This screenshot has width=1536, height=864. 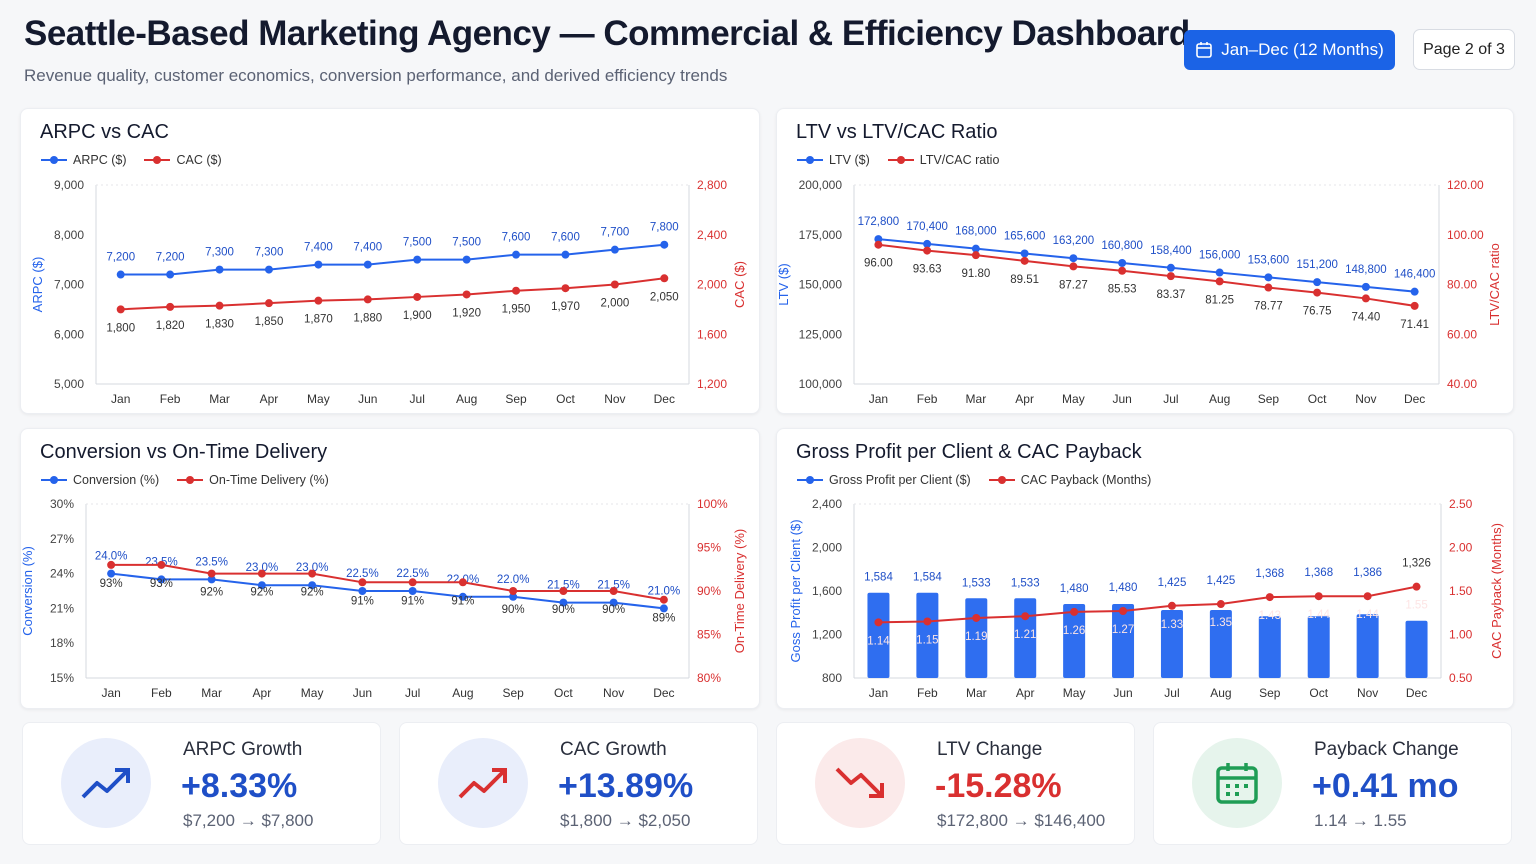 I want to click on point-value-label: 7,200, so click(x=120, y=258).